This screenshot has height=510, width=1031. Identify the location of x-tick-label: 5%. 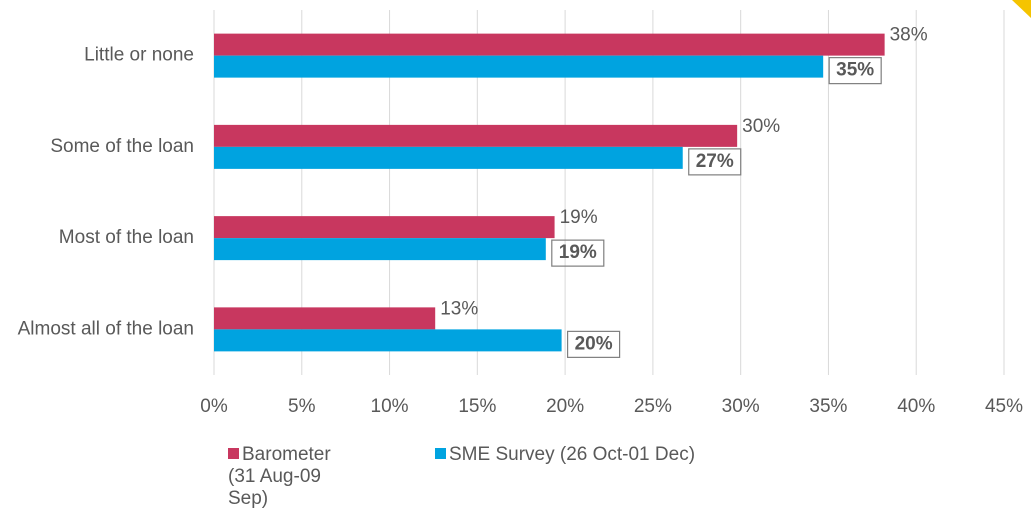
(302, 406).